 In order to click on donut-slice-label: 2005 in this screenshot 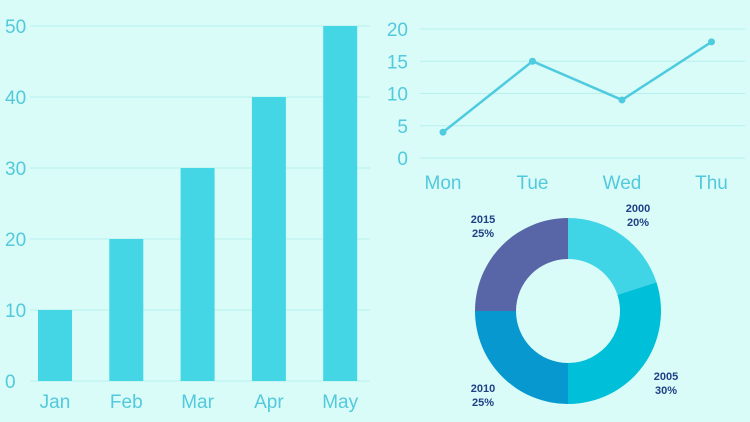, I will do `click(666, 377)`.